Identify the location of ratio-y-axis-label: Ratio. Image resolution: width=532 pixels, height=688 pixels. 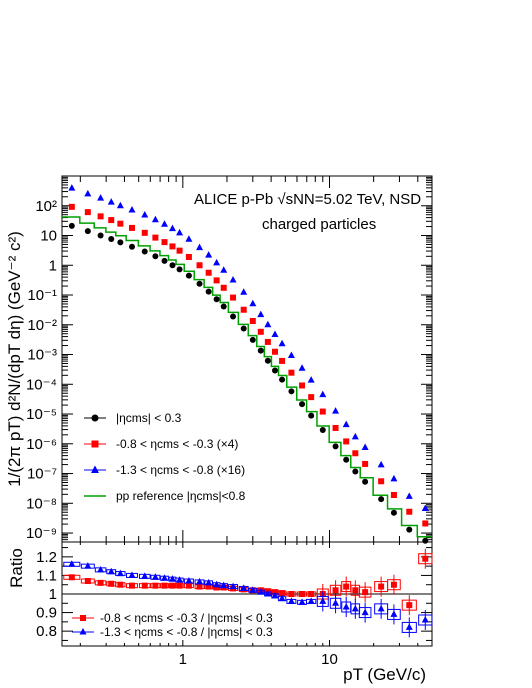
(16, 568).